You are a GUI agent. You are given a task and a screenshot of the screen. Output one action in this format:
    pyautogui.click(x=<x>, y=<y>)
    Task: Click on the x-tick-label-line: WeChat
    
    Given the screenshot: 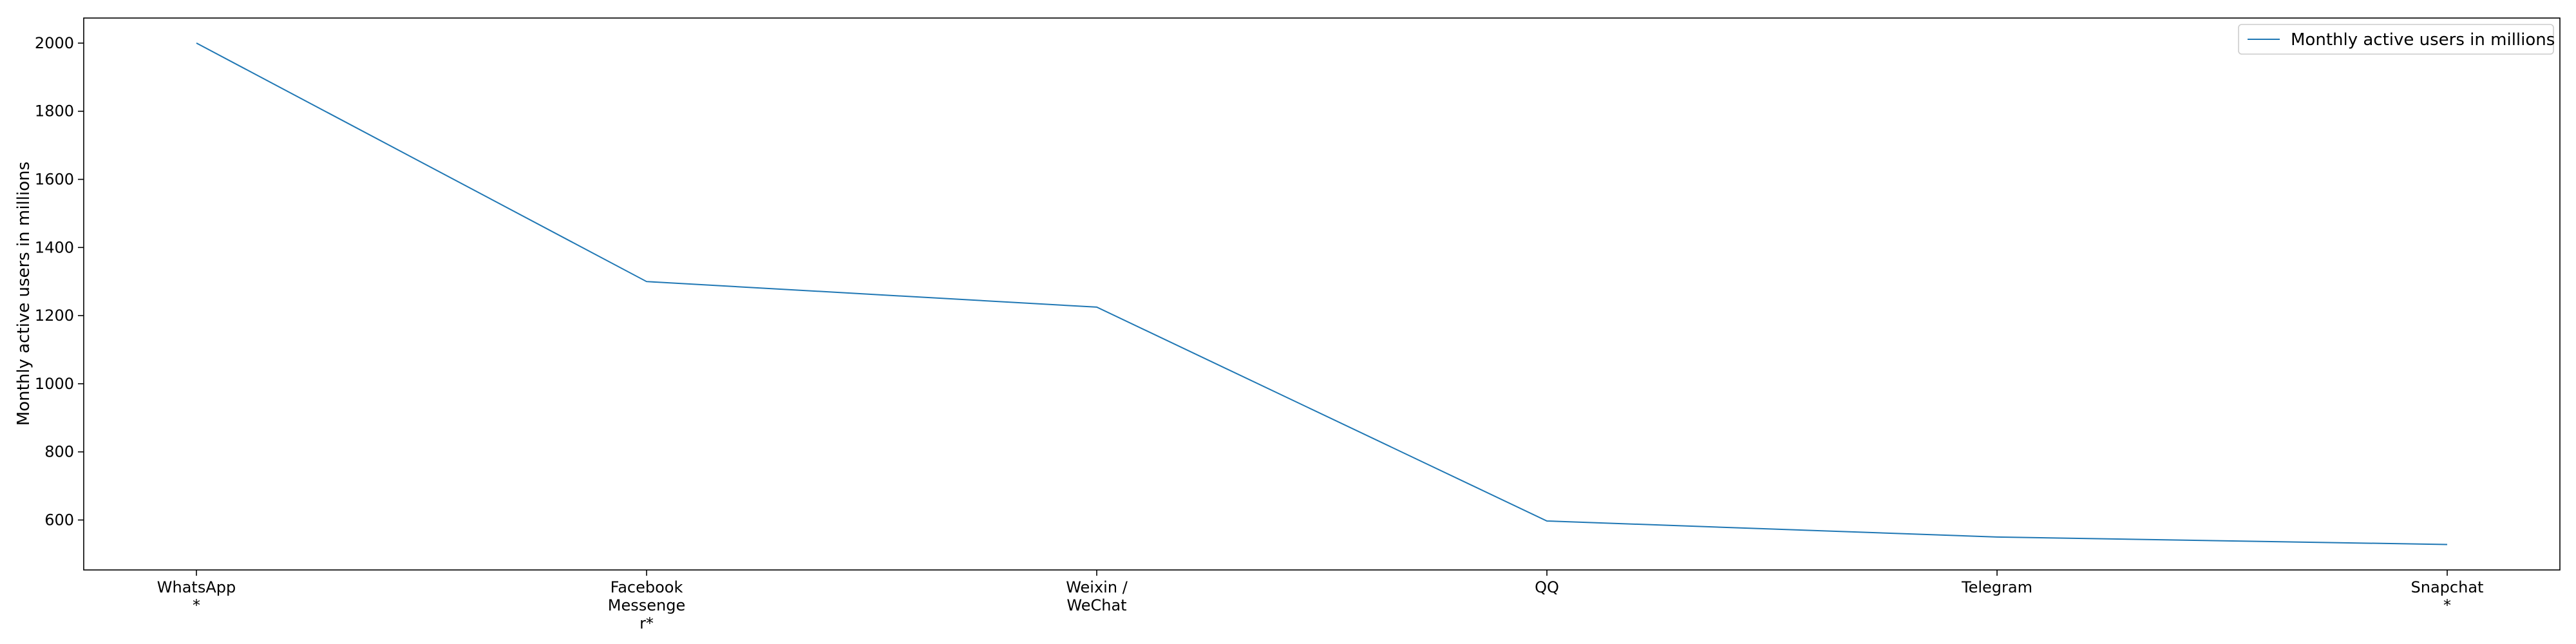 What is the action you would take?
    pyautogui.click(x=1096, y=605)
    